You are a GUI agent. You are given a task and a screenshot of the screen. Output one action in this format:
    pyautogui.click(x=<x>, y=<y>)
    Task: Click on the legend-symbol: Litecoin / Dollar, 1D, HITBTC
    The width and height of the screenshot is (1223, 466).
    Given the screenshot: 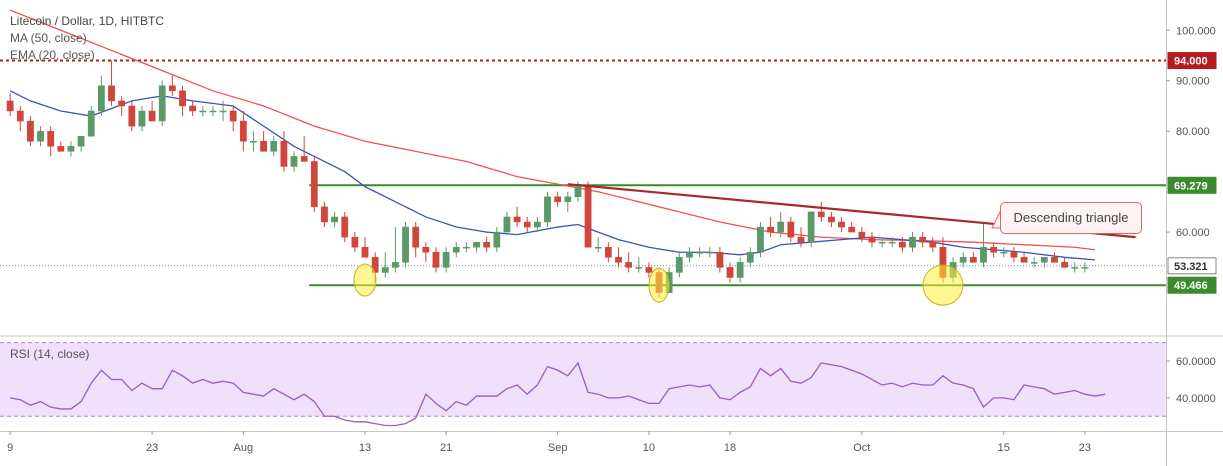 What is the action you would take?
    pyautogui.click(x=87, y=21)
    